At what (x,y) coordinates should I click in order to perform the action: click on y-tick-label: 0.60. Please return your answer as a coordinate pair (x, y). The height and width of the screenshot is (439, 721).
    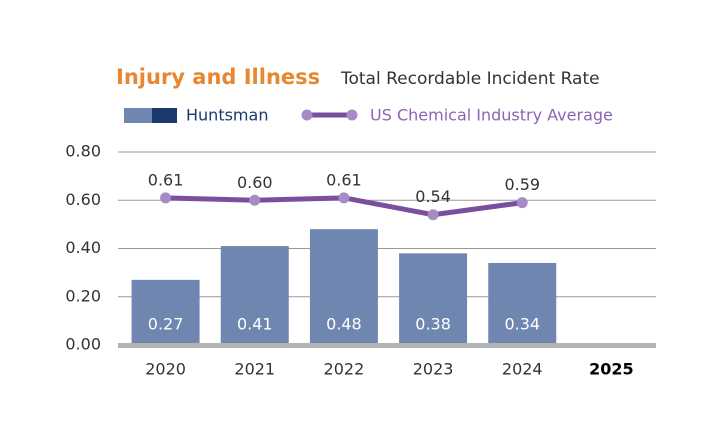
    Looking at the image, I should click on (83, 199).